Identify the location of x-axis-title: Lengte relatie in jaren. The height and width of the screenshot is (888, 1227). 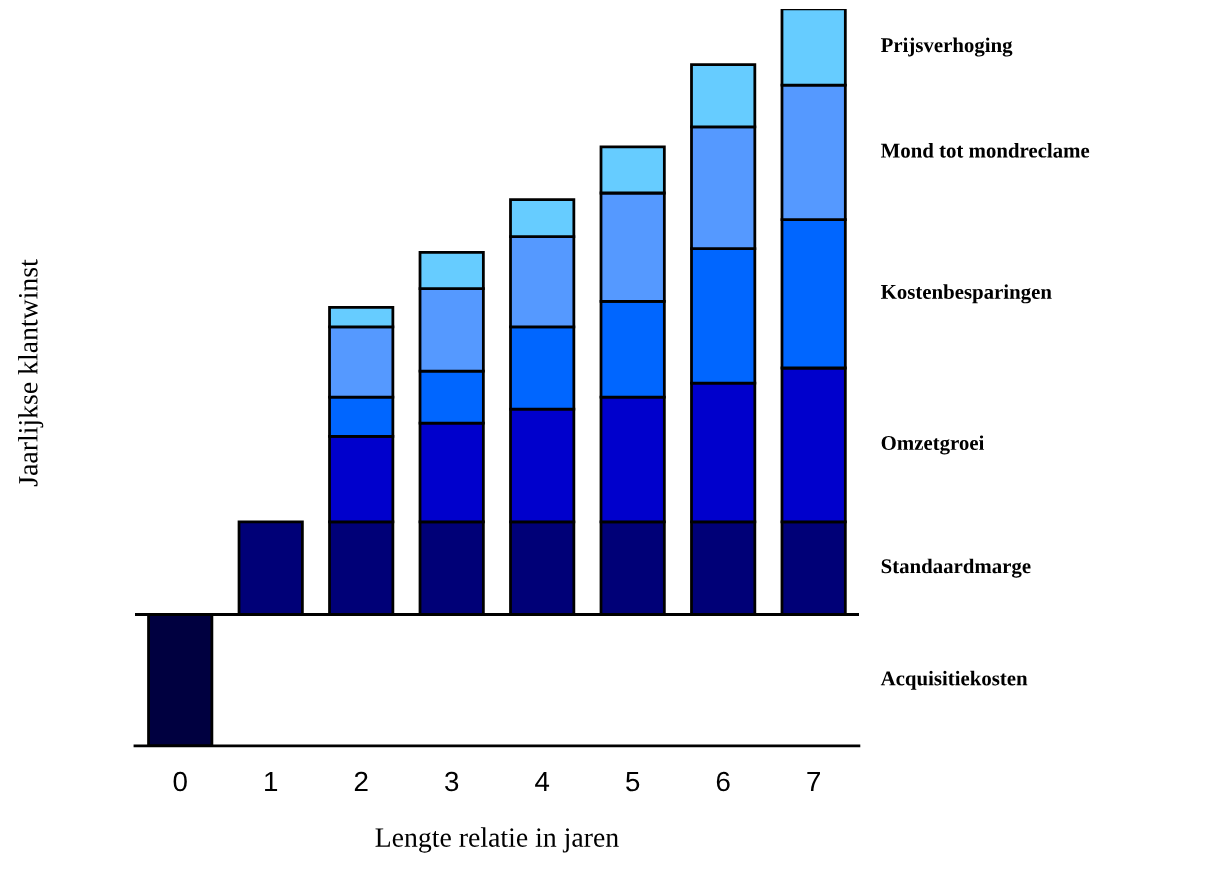
(497, 840).